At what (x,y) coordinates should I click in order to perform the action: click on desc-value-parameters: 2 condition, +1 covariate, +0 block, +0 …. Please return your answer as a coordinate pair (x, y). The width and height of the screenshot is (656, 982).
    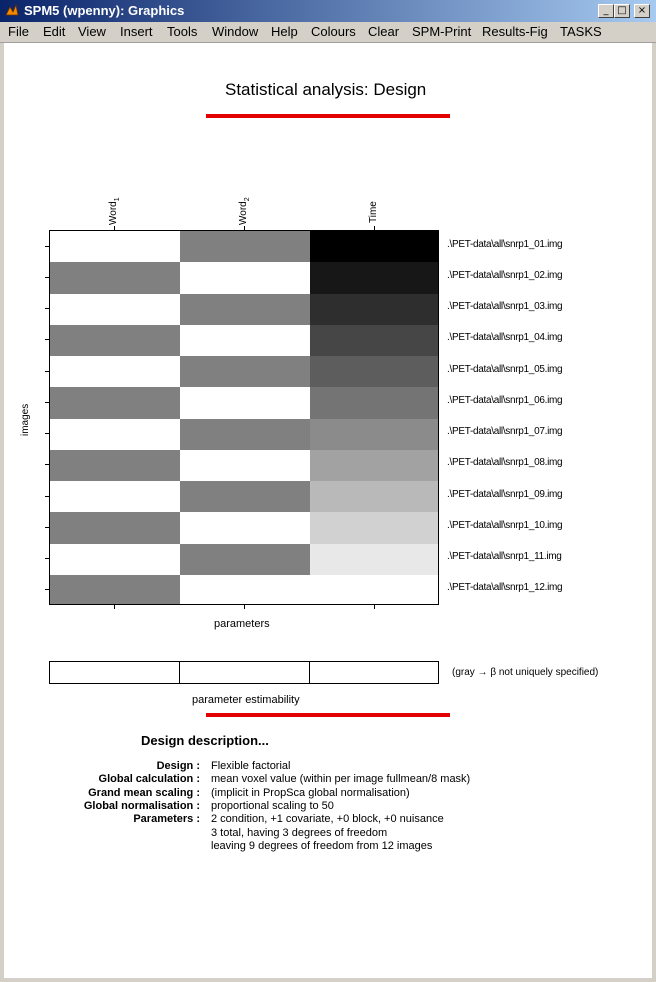
    Looking at the image, I should click on (327, 819).